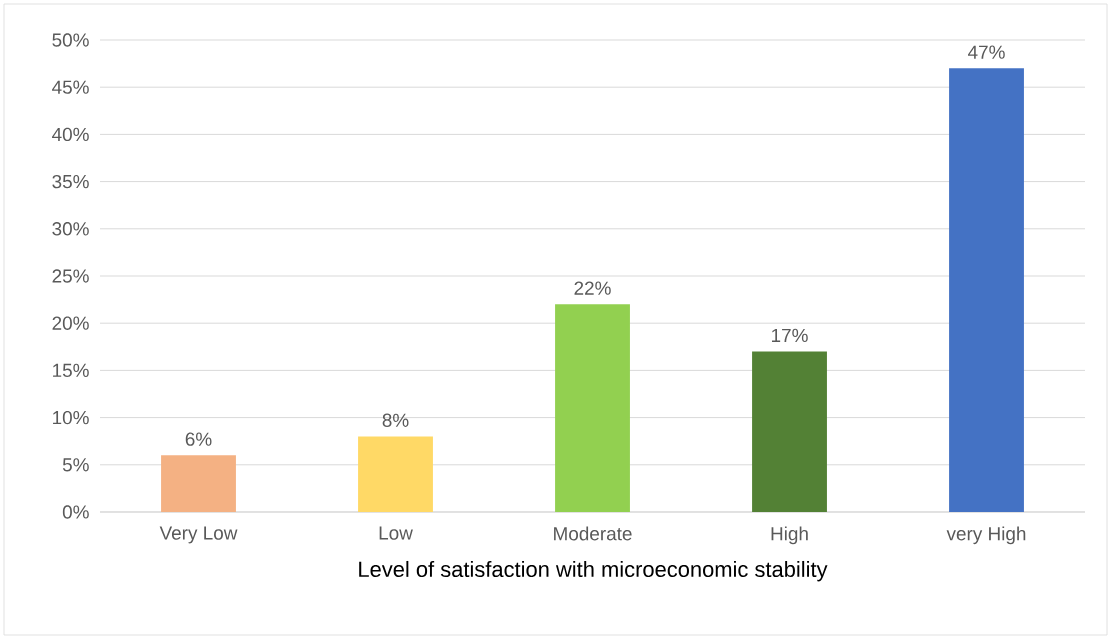  Describe the element at coordinates (986, 52) in the screenshot. I see `data-label: 47%` at that location.